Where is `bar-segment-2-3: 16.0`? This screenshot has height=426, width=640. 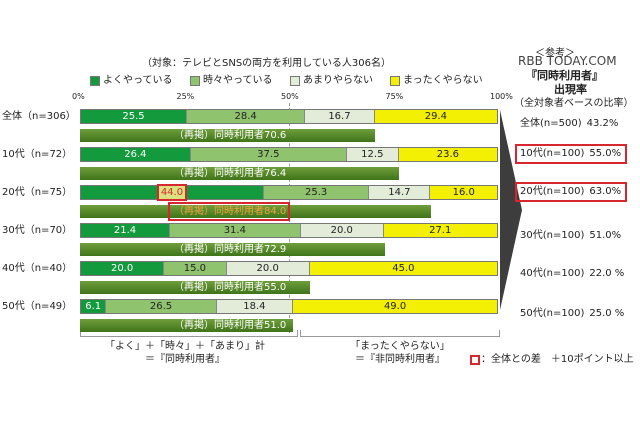 bar-segment-2-3: 16.0 is located at coordinates (463, 192).